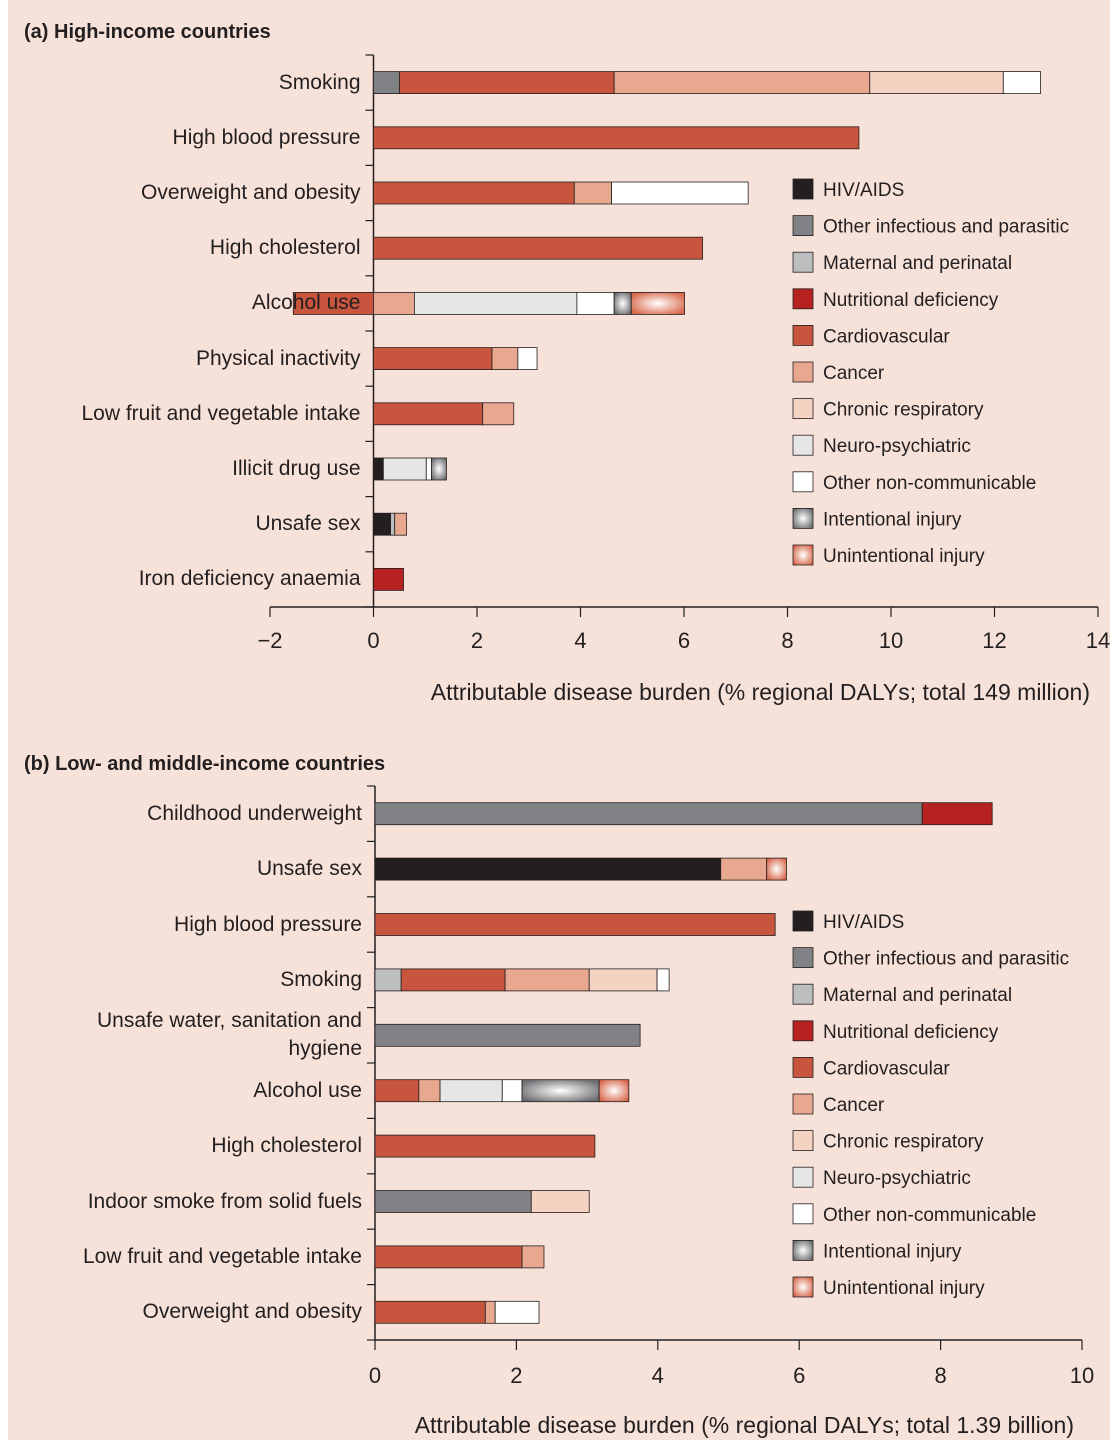 The width and height of the screenshot is (1114, 1440). I want to click on category-label: Indoor smoke from solid fuels, so click(224, 1201).